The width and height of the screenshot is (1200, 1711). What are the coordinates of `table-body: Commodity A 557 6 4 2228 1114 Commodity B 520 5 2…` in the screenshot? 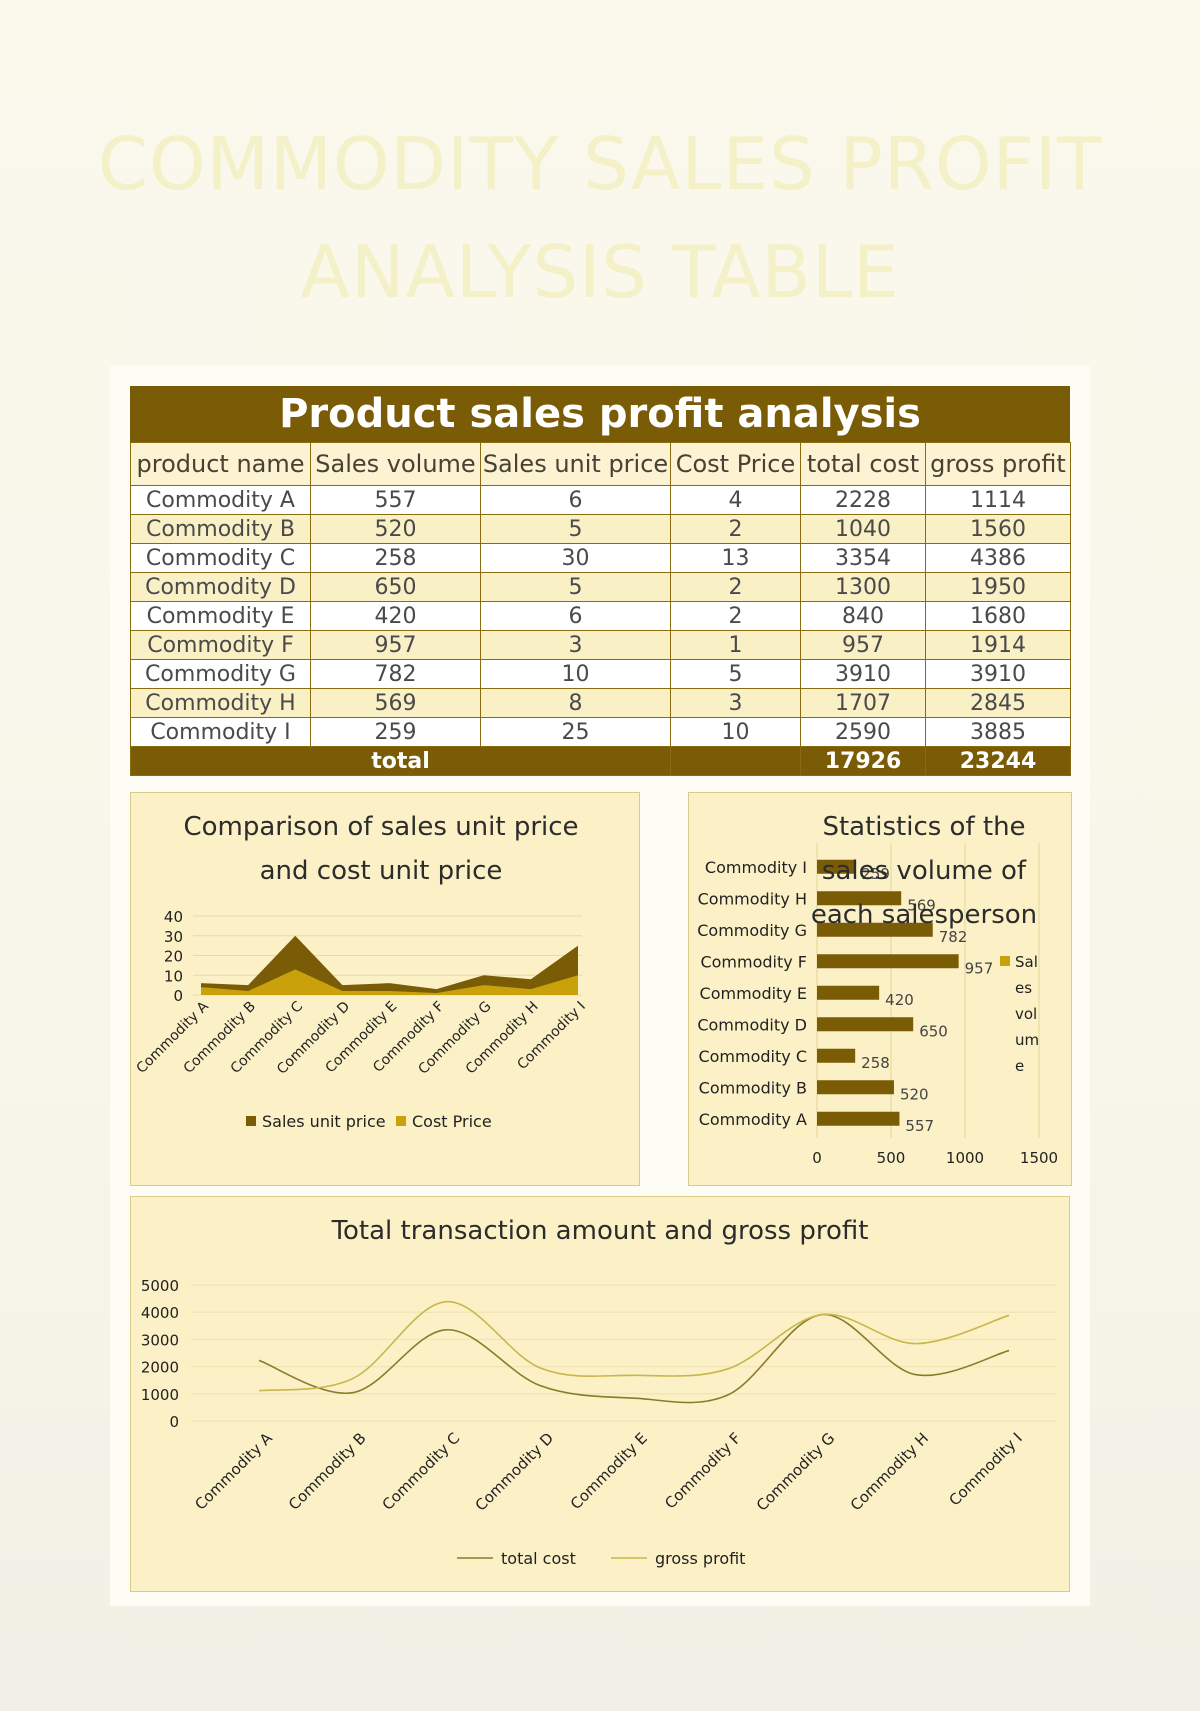 It's located at (600, 616).